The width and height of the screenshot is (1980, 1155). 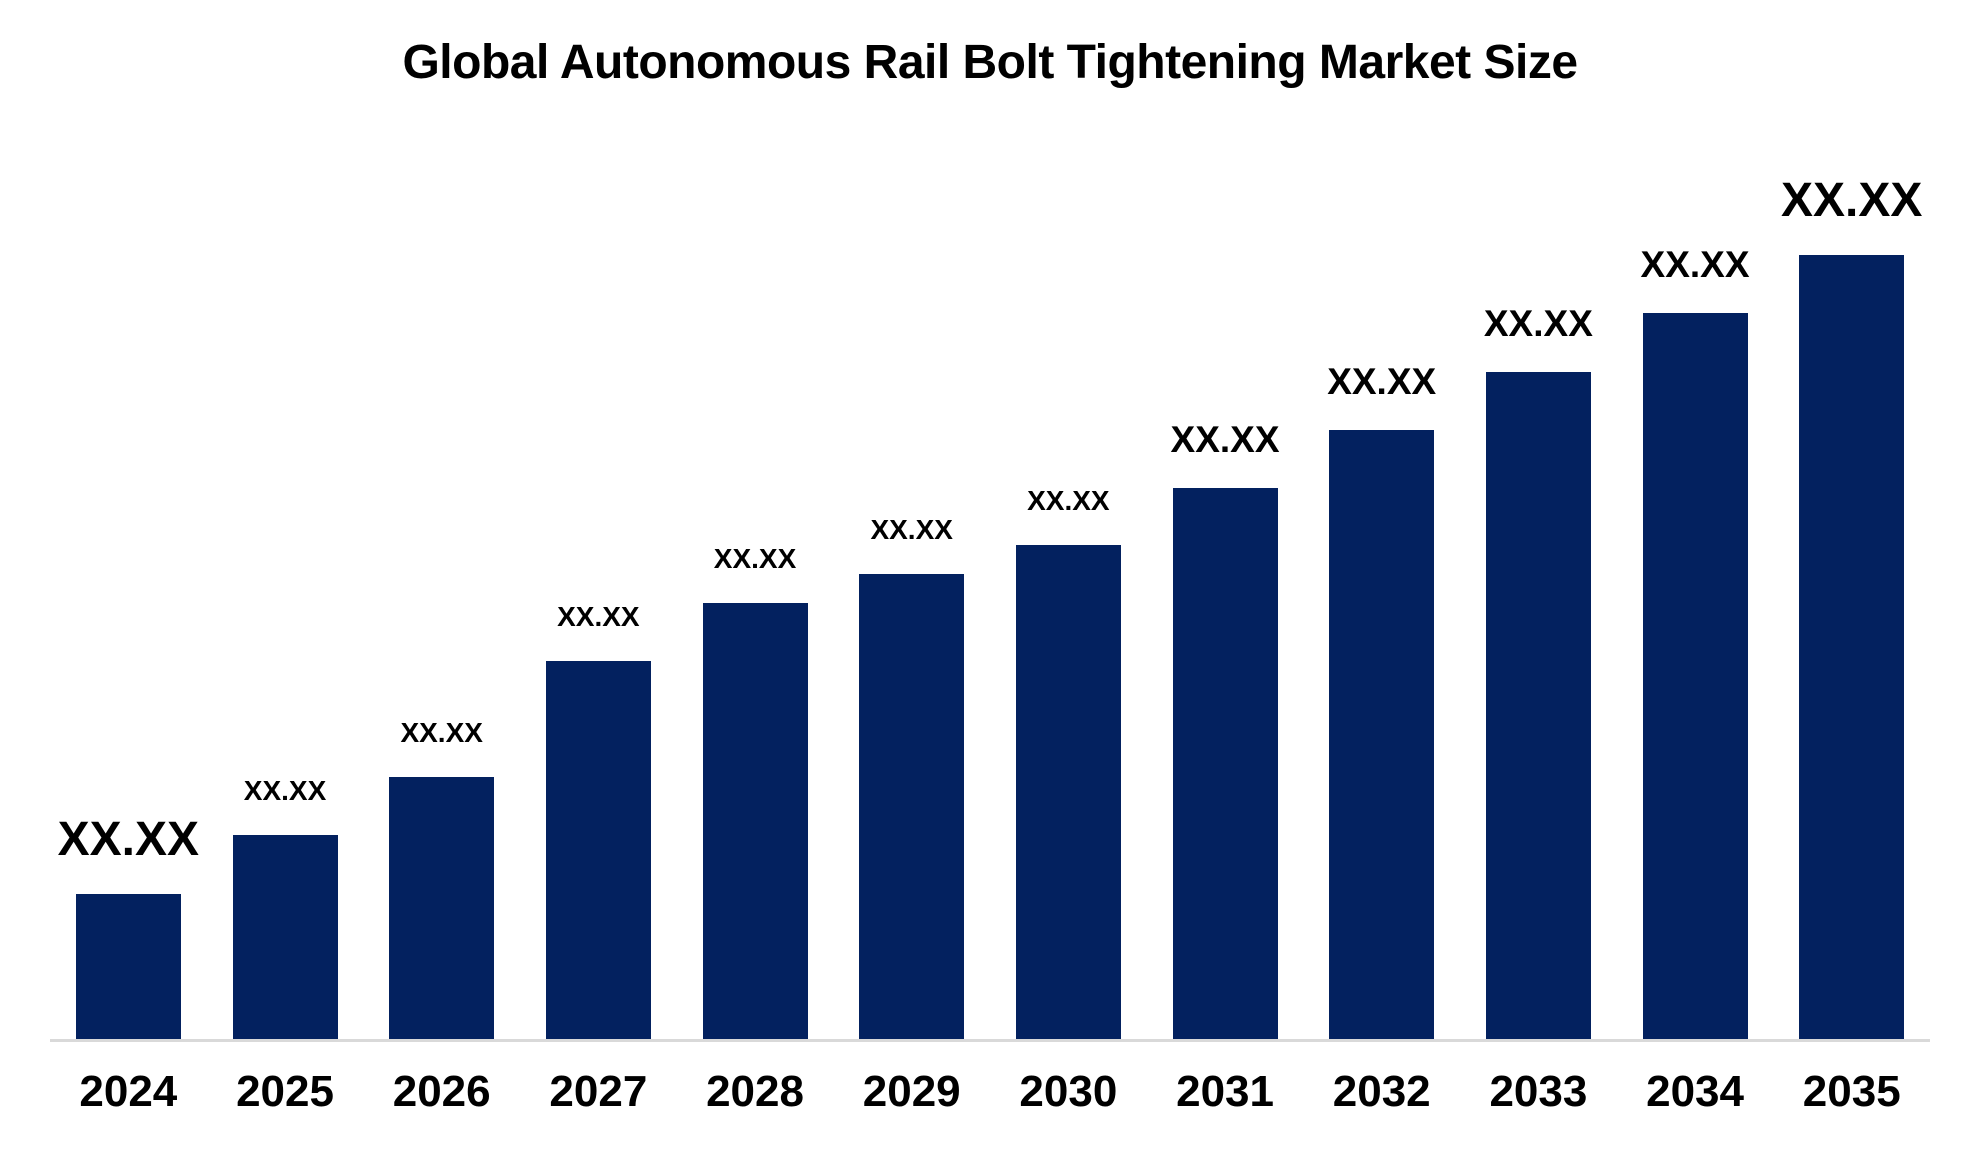 I want to click on x-axis-label-2029: 2029, so click(x=911, y=1091).